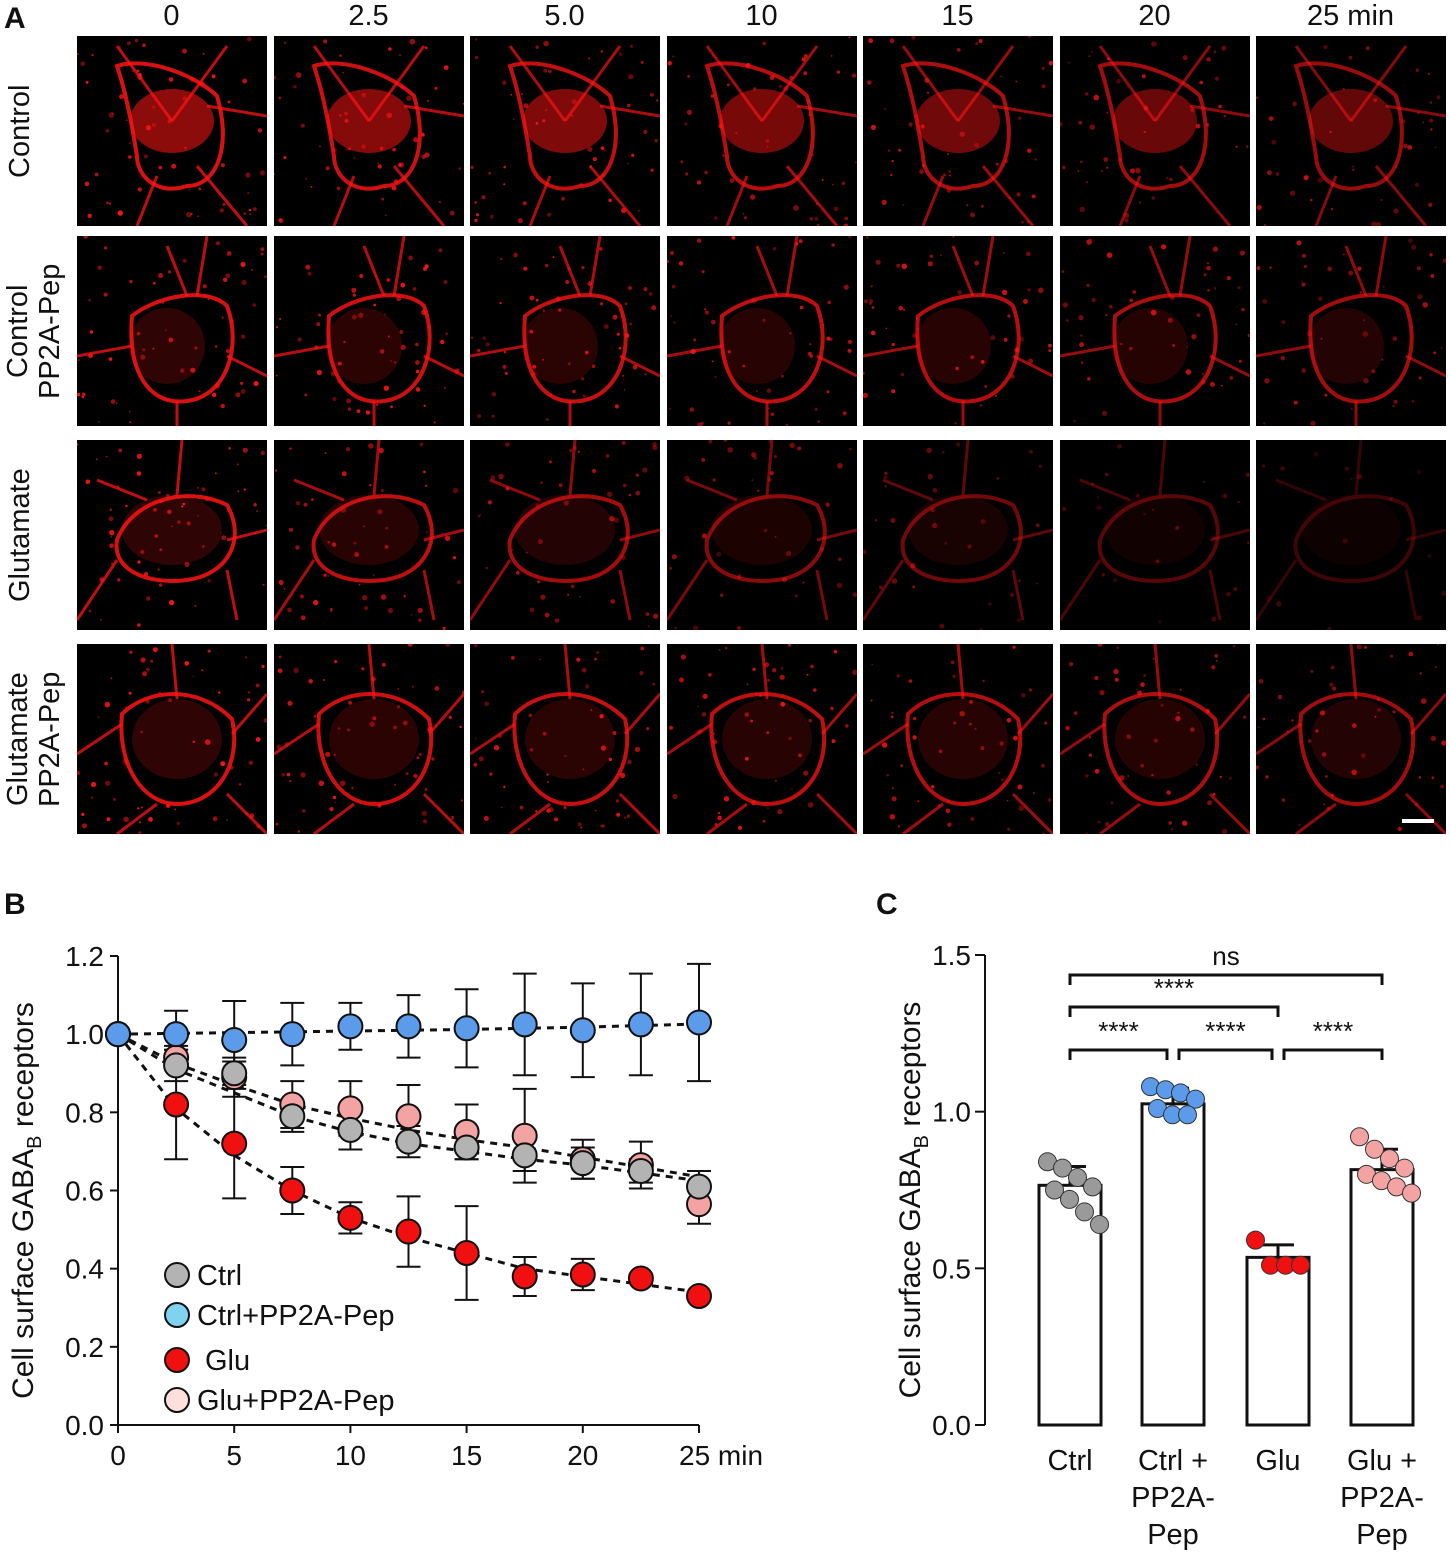  I want to click on significance-bracket, so click(1226, 979).